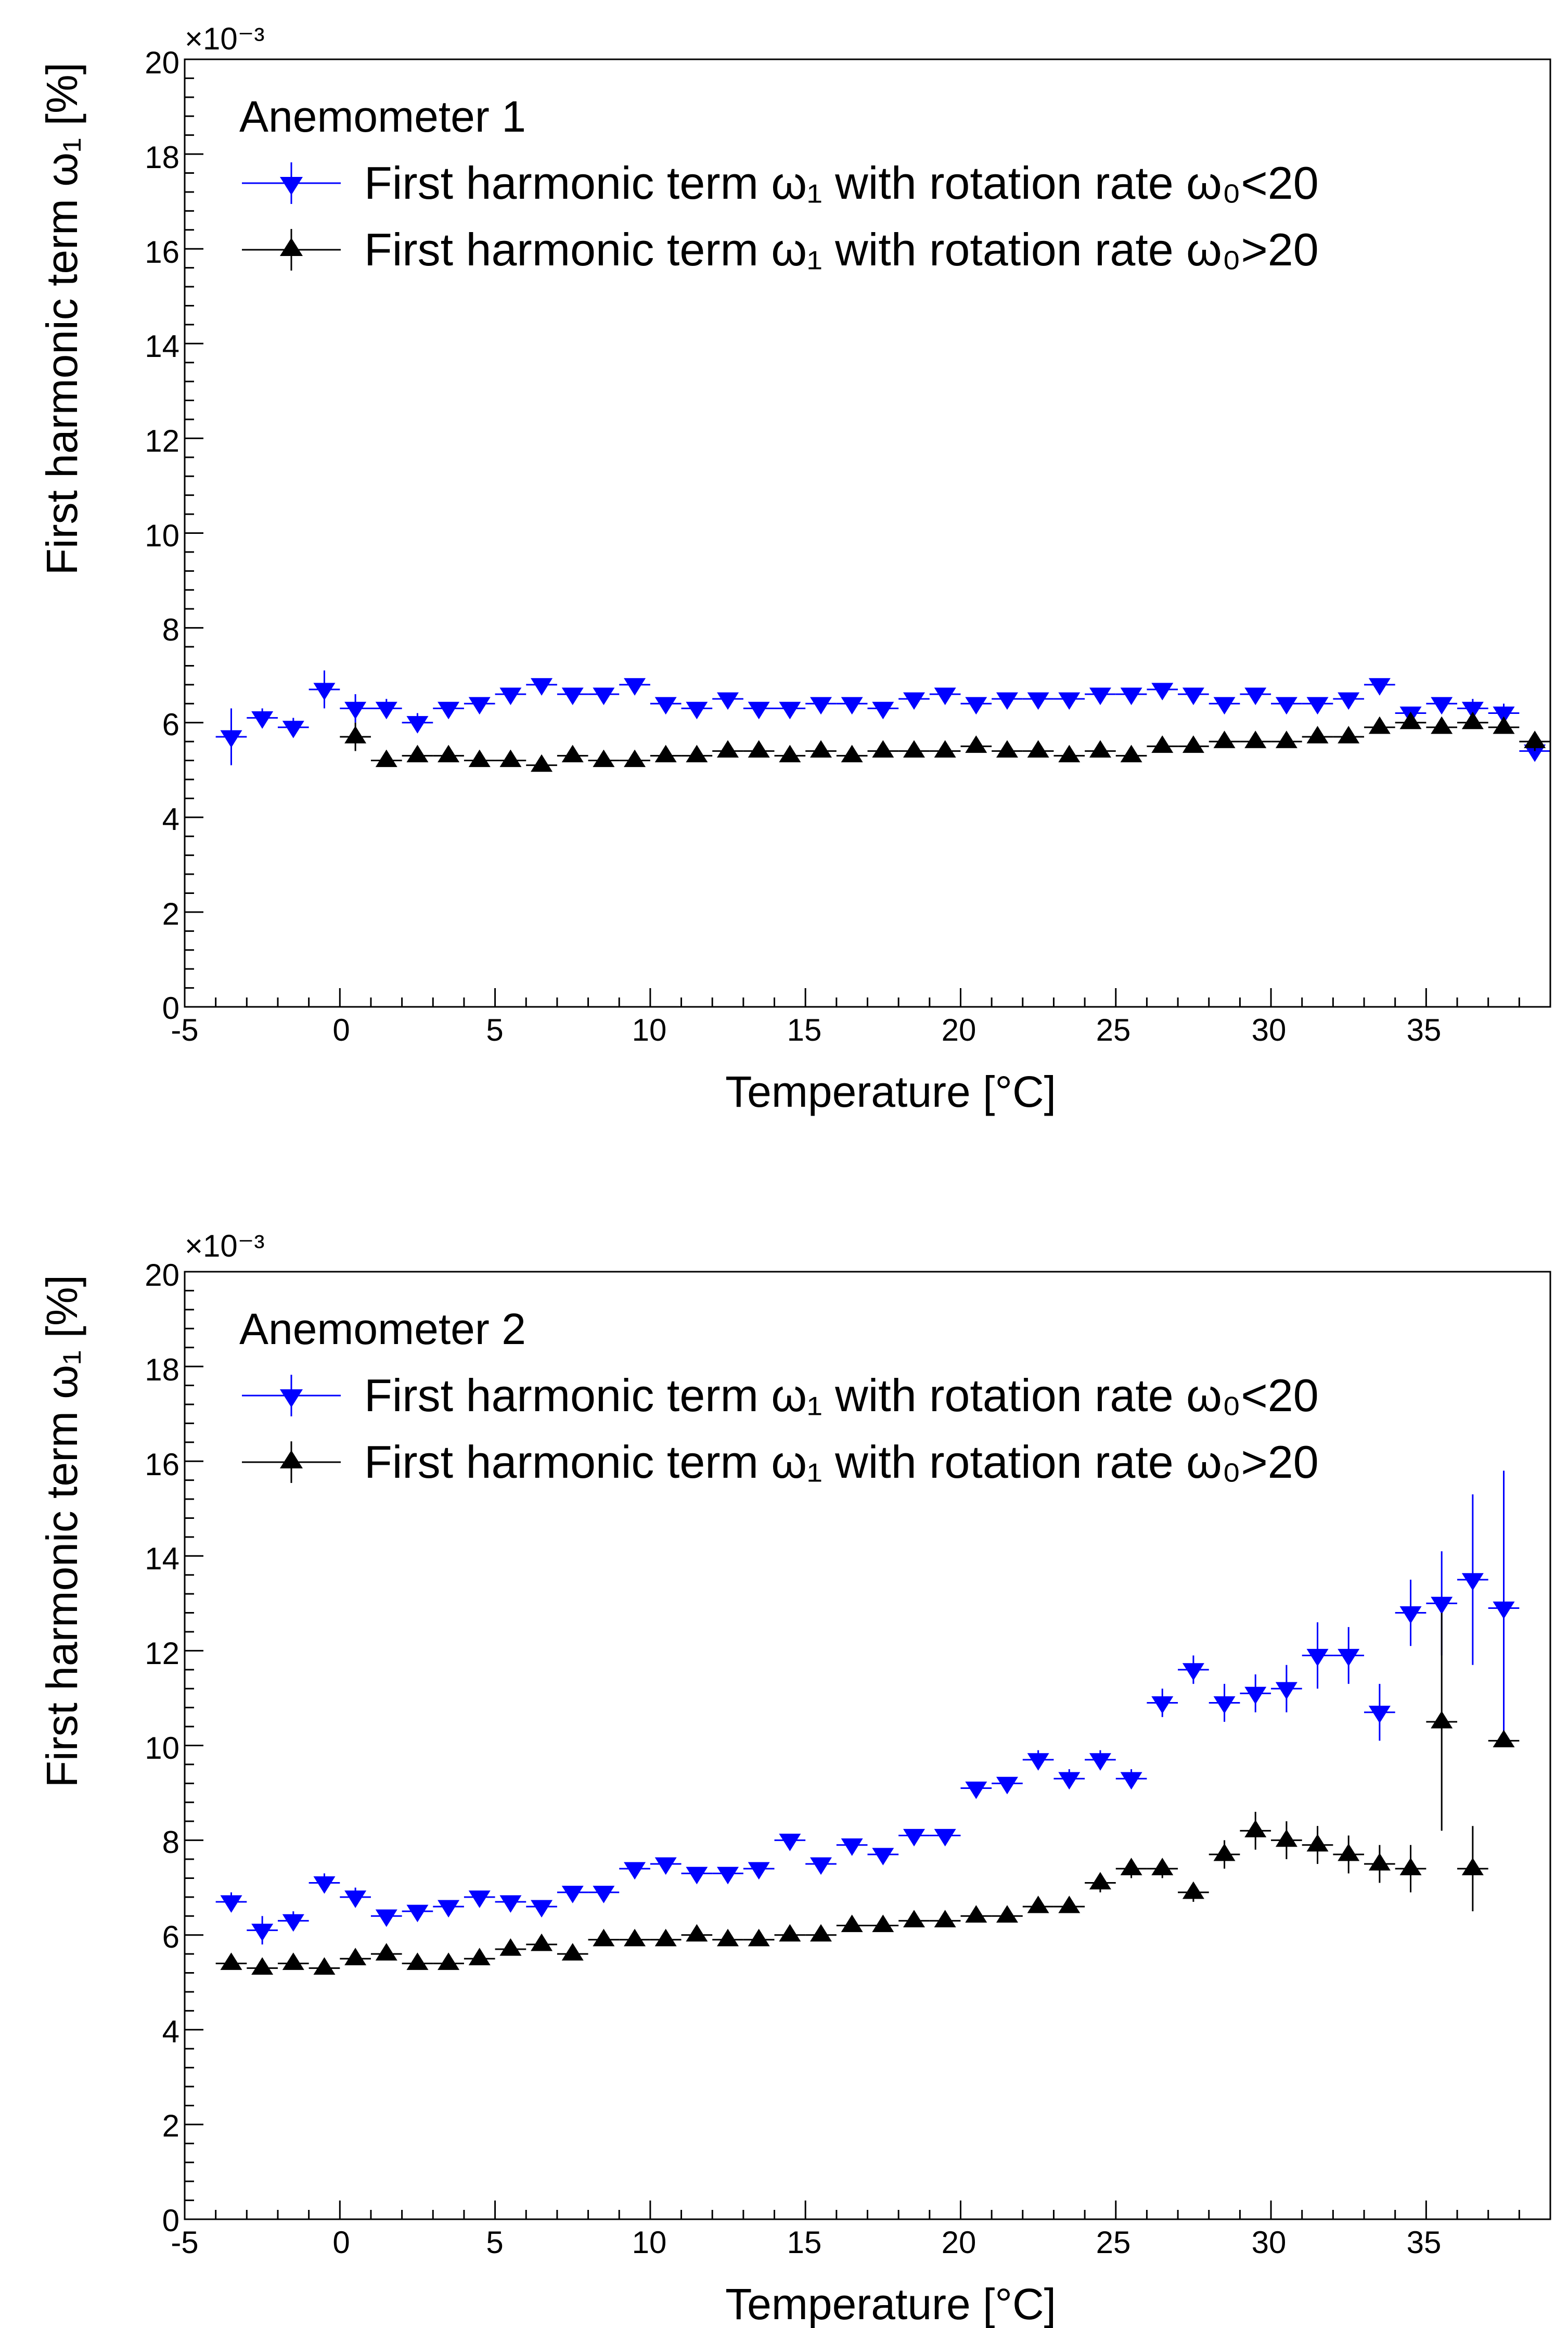  What do you see at coordinates (170, 725) in the screenshot?
I see `y-tick-label: 6` at bounding box center [170, 725].